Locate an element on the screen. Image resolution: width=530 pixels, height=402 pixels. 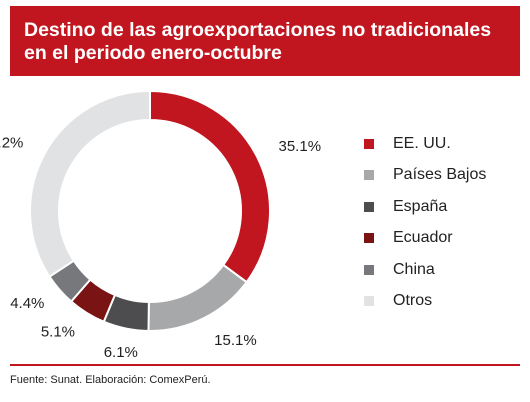
slice-paises-bajos is located at coordinates (198, 297).